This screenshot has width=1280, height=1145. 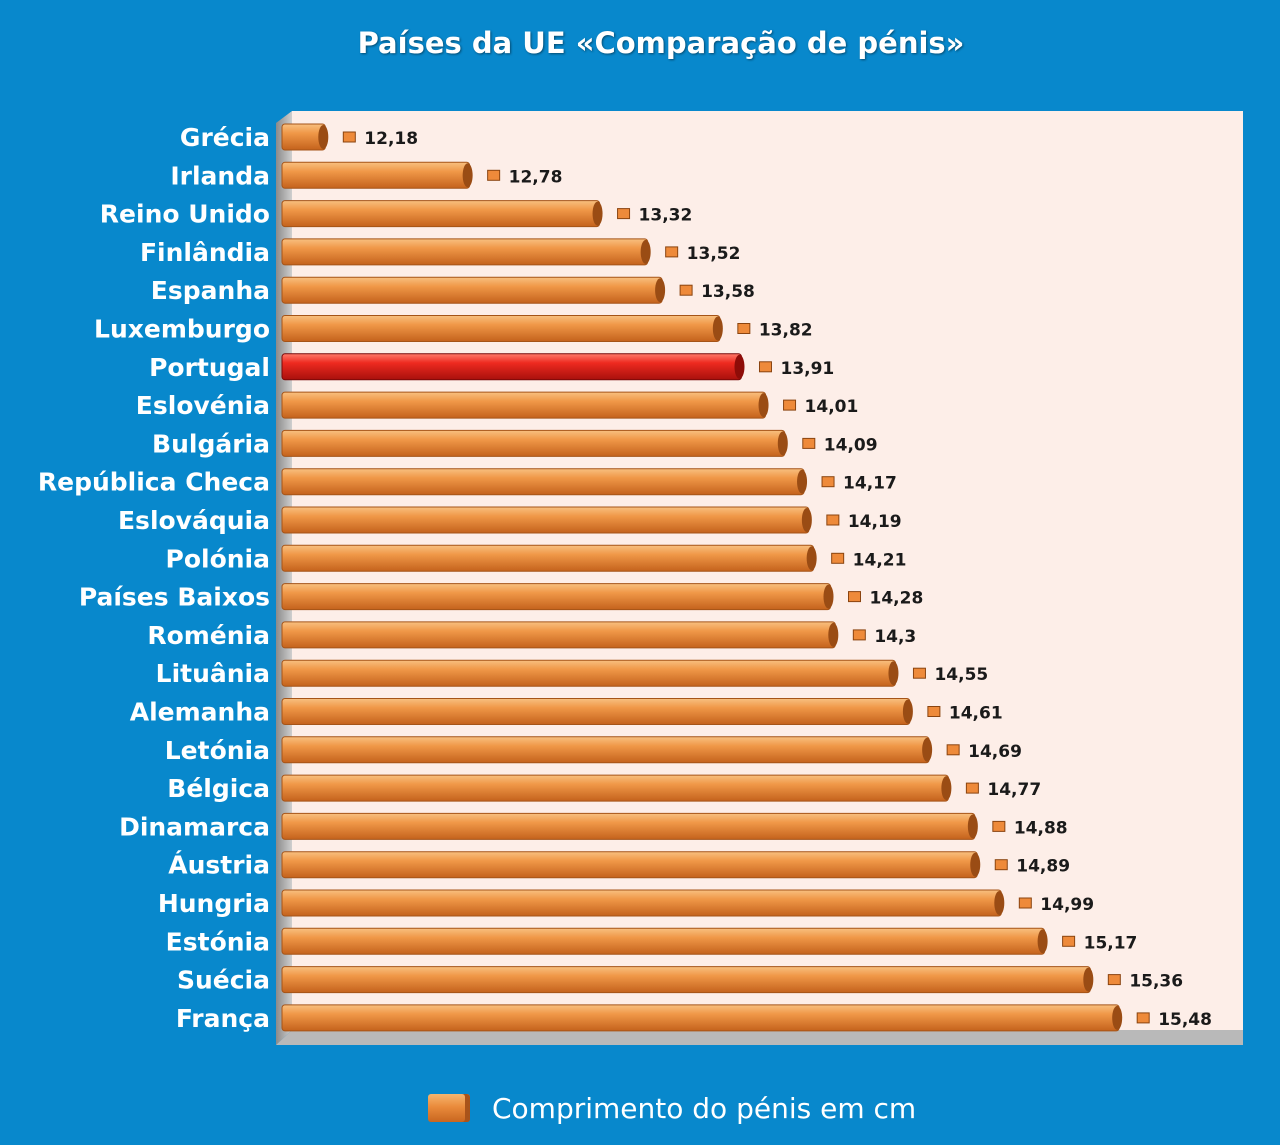 I want to click on bar-cap-luxemburgo, so click(x=717, y=328).